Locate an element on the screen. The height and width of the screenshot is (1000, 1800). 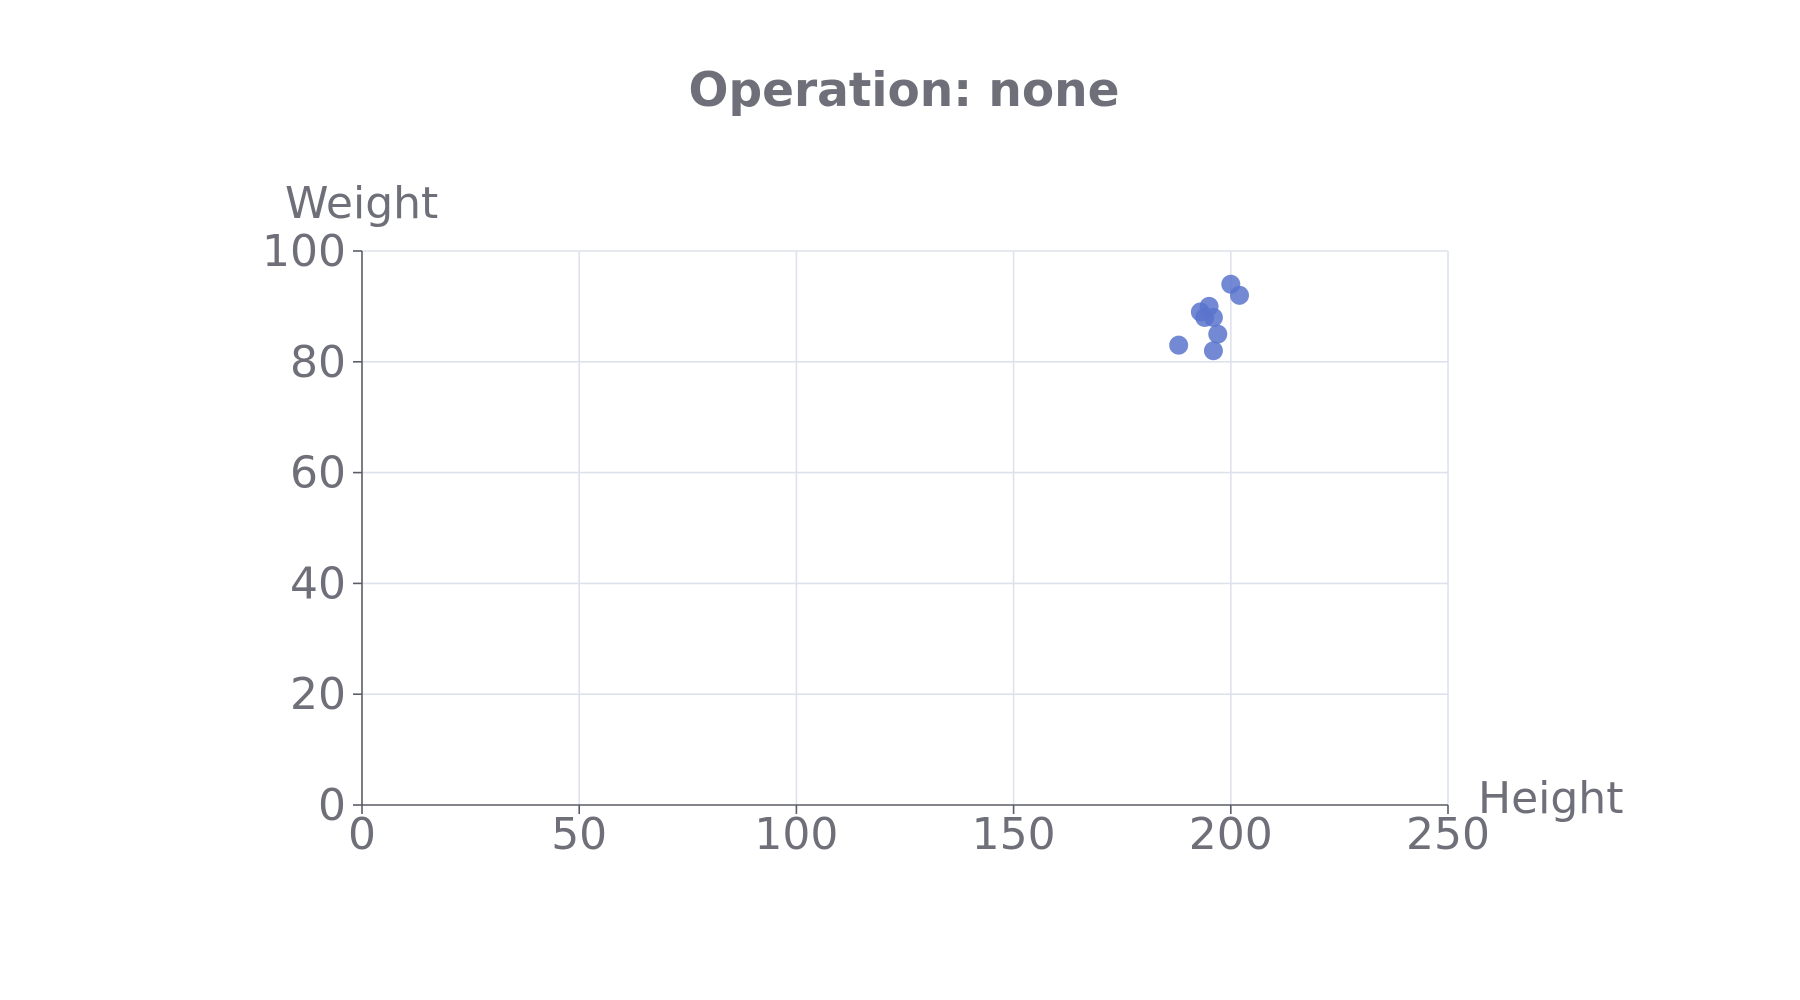
y-tick-label: 0 is located at coordinates (332, 805).